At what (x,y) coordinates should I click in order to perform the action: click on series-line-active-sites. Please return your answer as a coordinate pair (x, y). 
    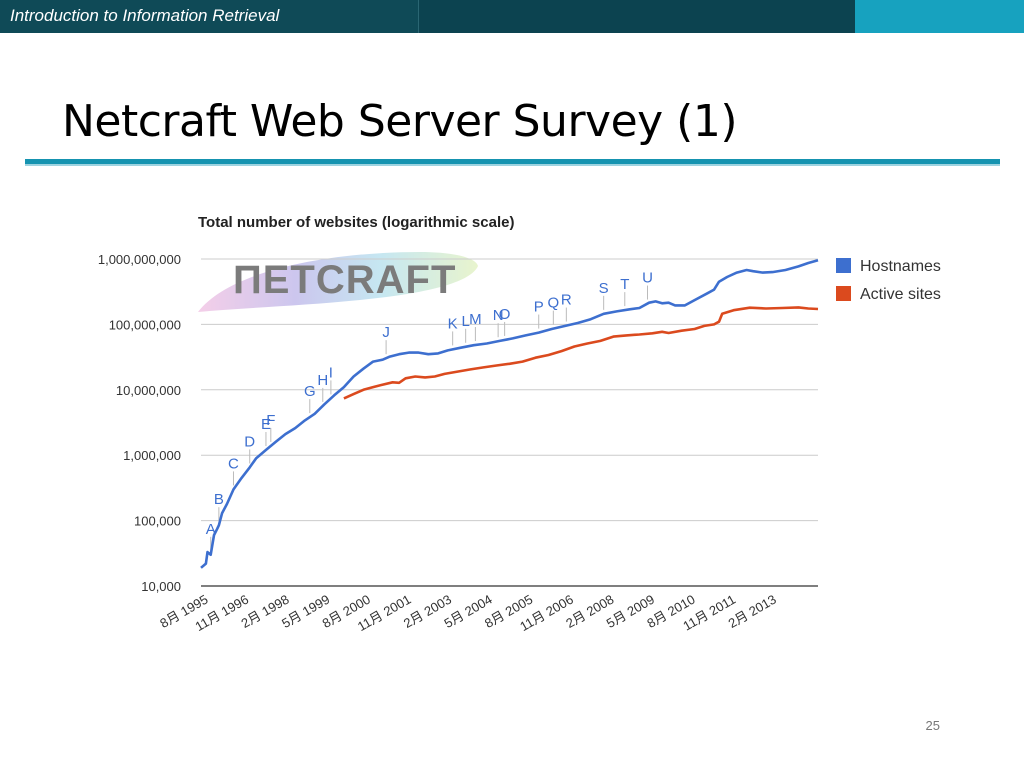
    Looking at the image, I should click on (581, 353).